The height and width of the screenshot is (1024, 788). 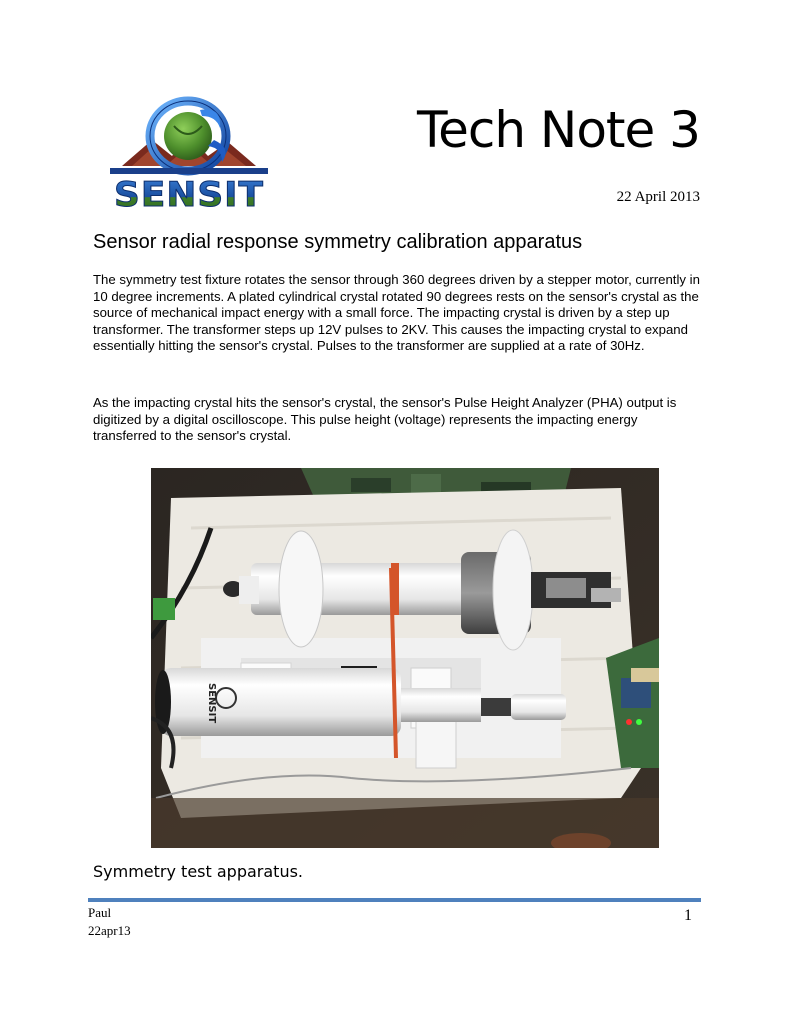 What do you see at coordinates (189, 155) in the screenshot?
I see `sensit-logo: SENSIT` at bounding box center [189, 155].